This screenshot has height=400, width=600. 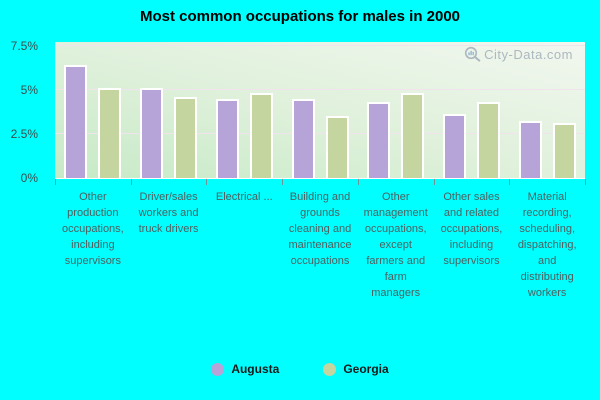 I want to click on watermark-text: City-Data.com, so click(x=528, y=54).